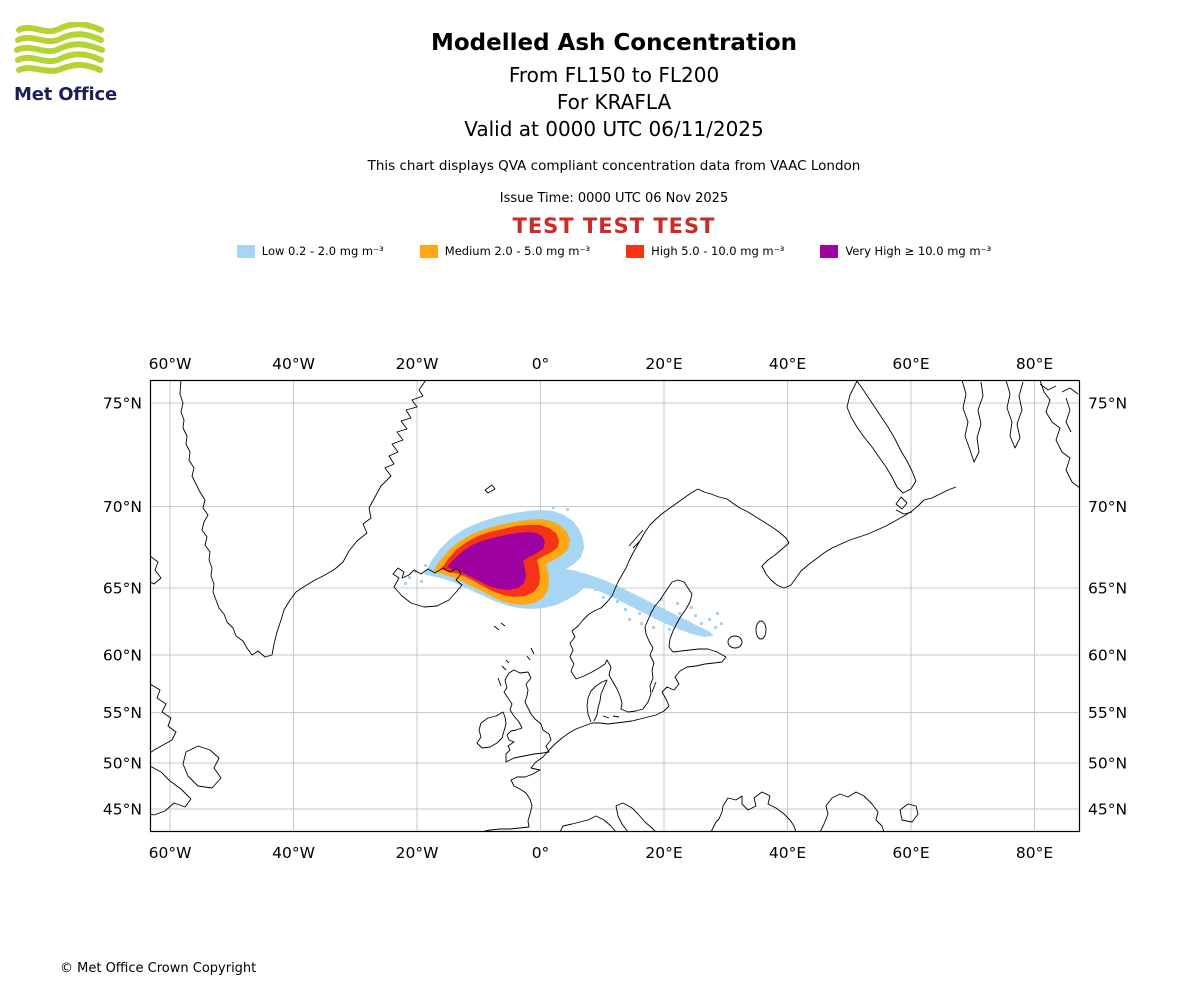 This screenshot has height=1000, width=1200. I want to click on coast-caspian, so click(852, 811).